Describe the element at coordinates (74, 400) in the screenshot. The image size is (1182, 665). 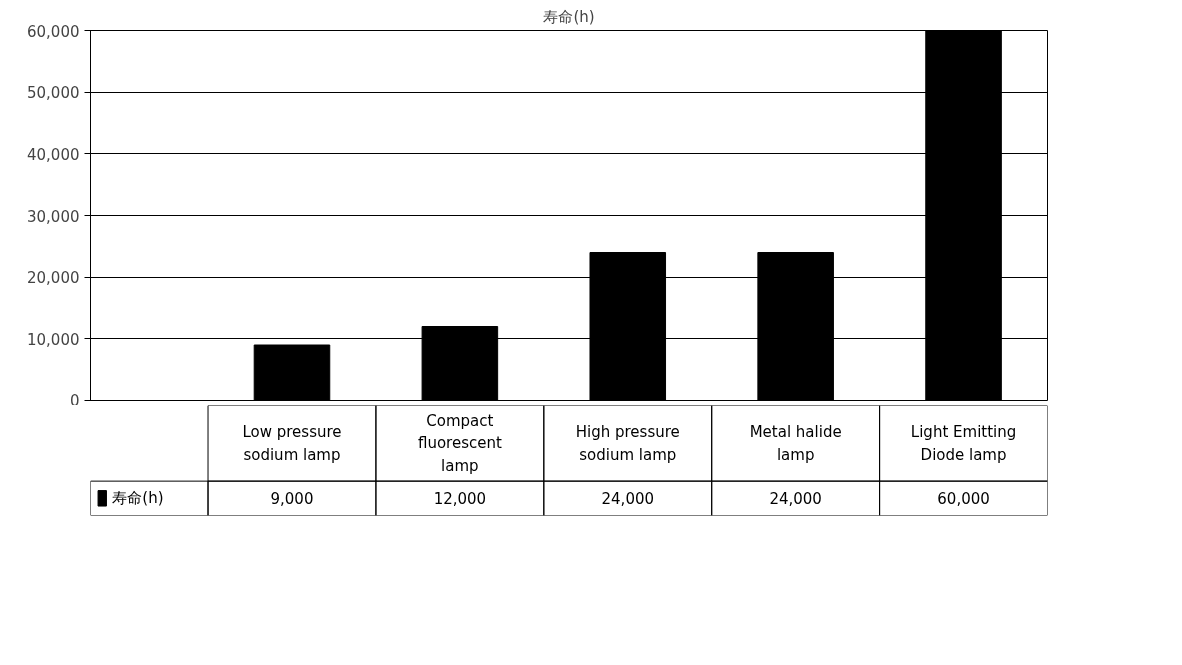
I see `y-tick-label: 0` at that location.